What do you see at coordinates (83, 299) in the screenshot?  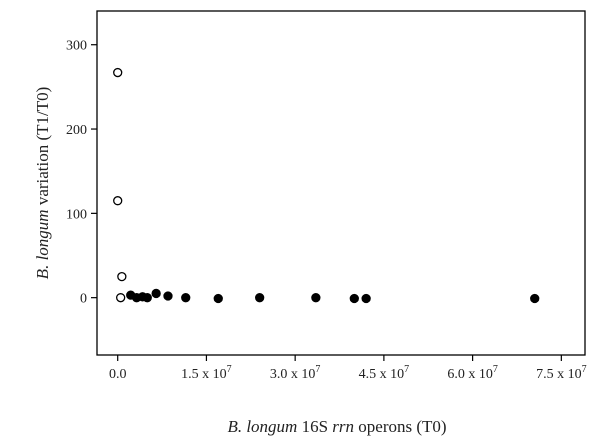 I see `y-tick-label-0: 0` at bounding box center [83, 299].